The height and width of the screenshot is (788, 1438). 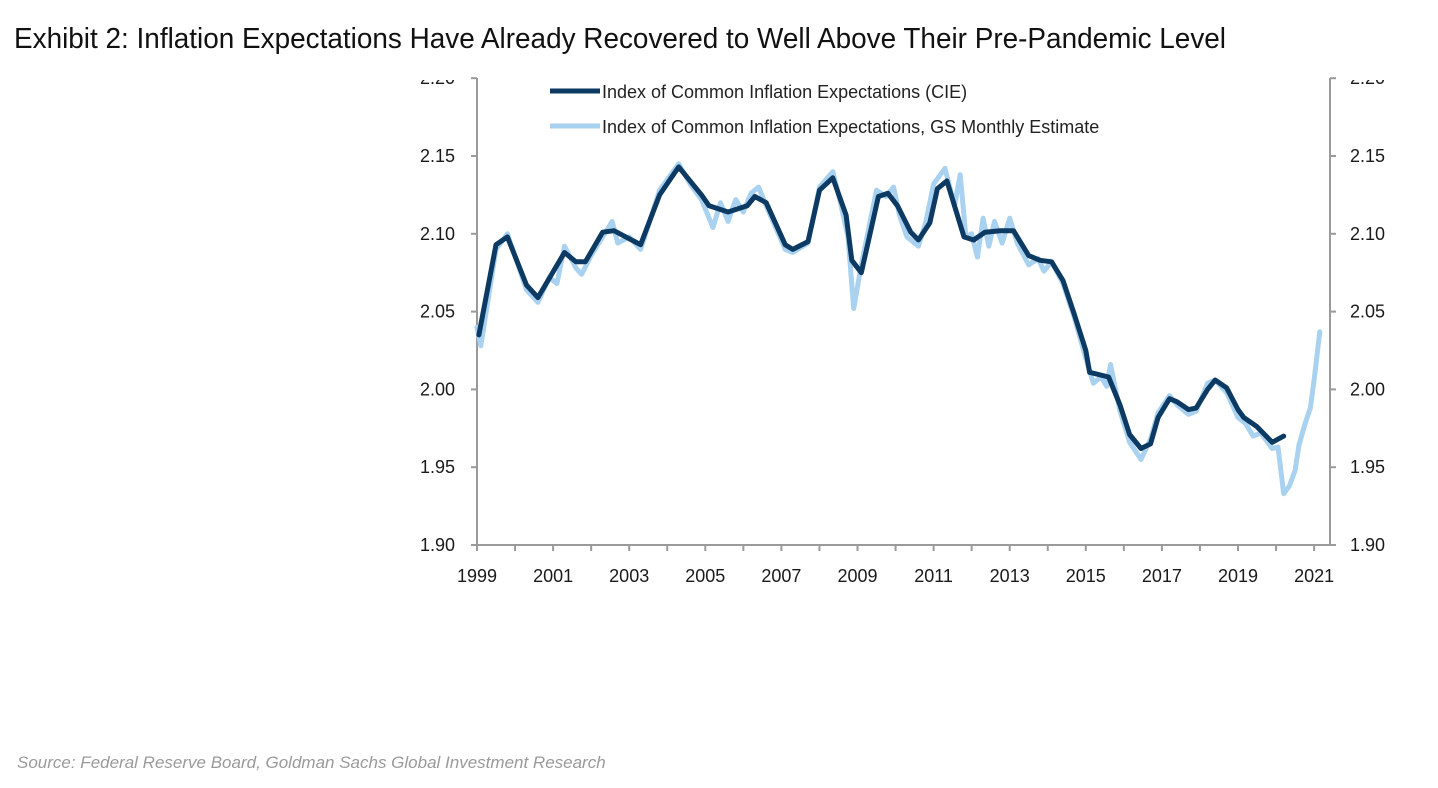 I want to click on x-tick-label: 2003, so click(x=629, y=576).